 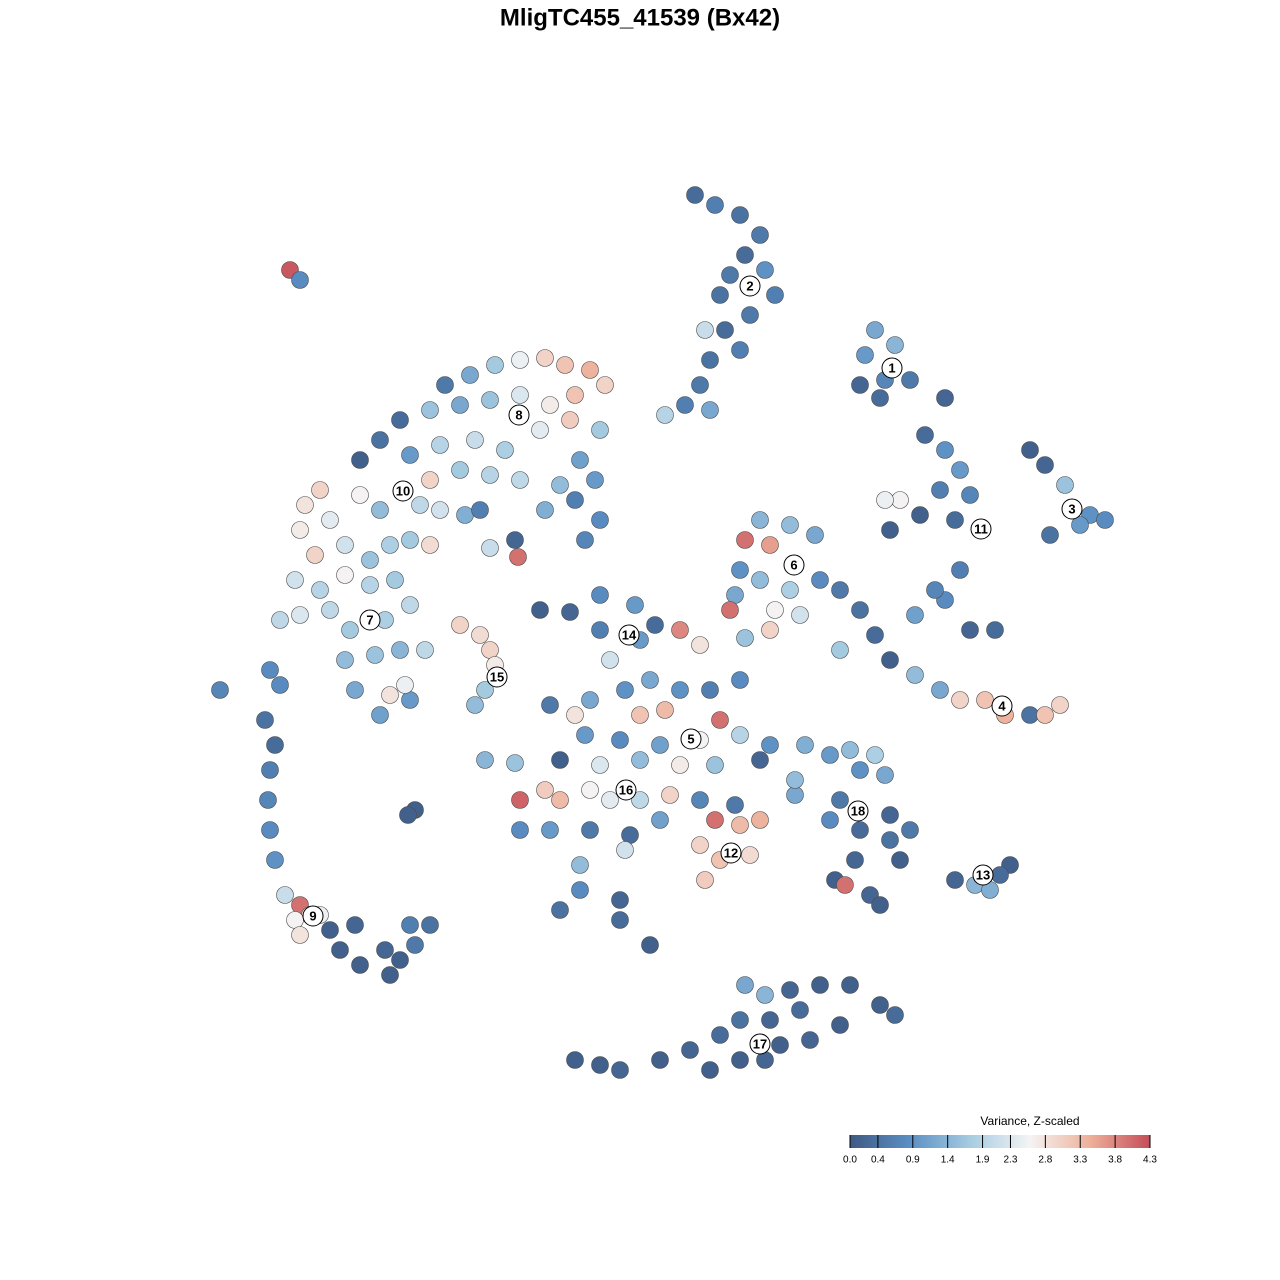 I want to click on colorbar-title: Variance, Z-scaled, so click(x=1029, y=1121).